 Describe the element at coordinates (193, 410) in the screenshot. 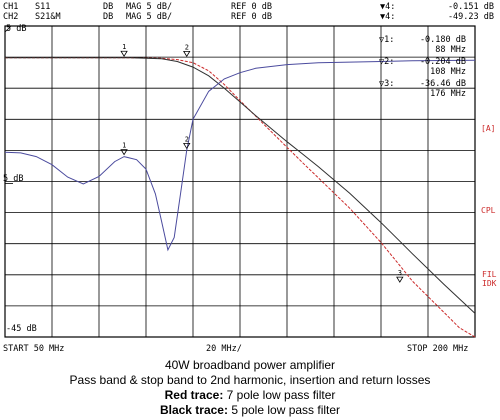

I see `caption-black-label: Black trace:` at that location.